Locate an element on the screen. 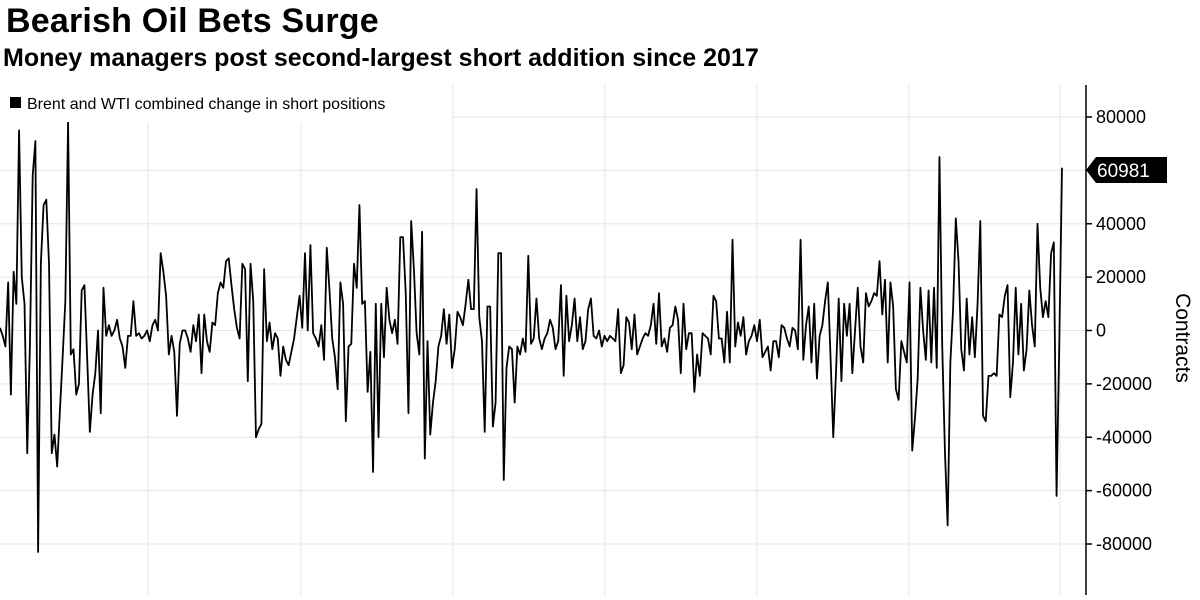 The height and width of the screenshot is (600, 1200). y-axis-title: Contracts is located at coordinates (1182, 338).